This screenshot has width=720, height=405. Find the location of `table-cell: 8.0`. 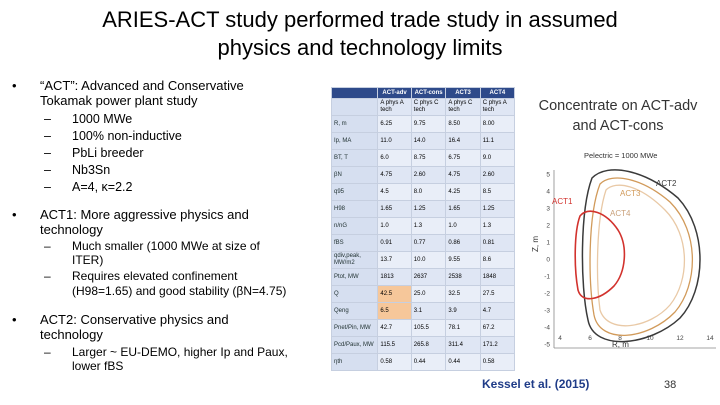

table-cell: 8.0 is located at coordinates (428, 192).